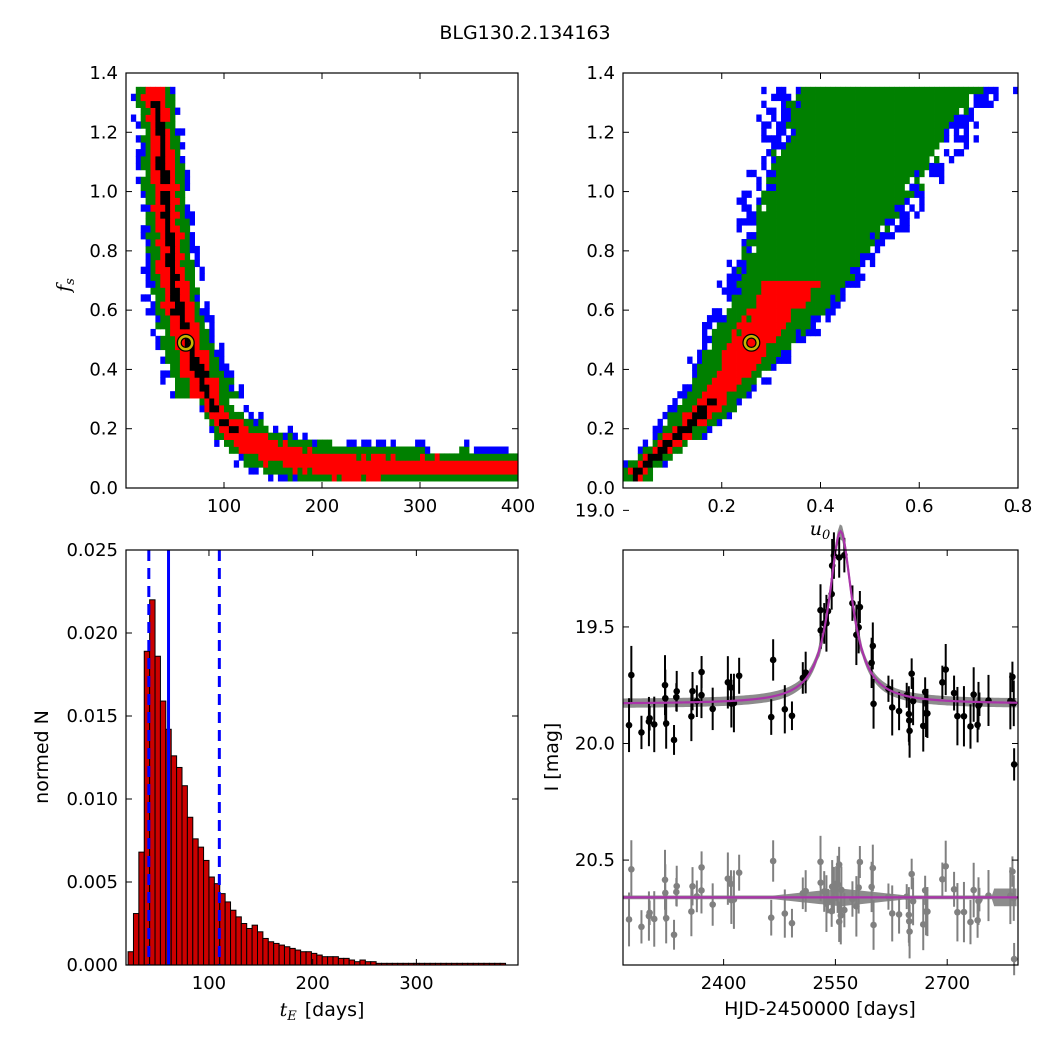  Describe the element at coordinates (595, 744) in the screenshot. I see `y-tick-label: 20.0` at that location.